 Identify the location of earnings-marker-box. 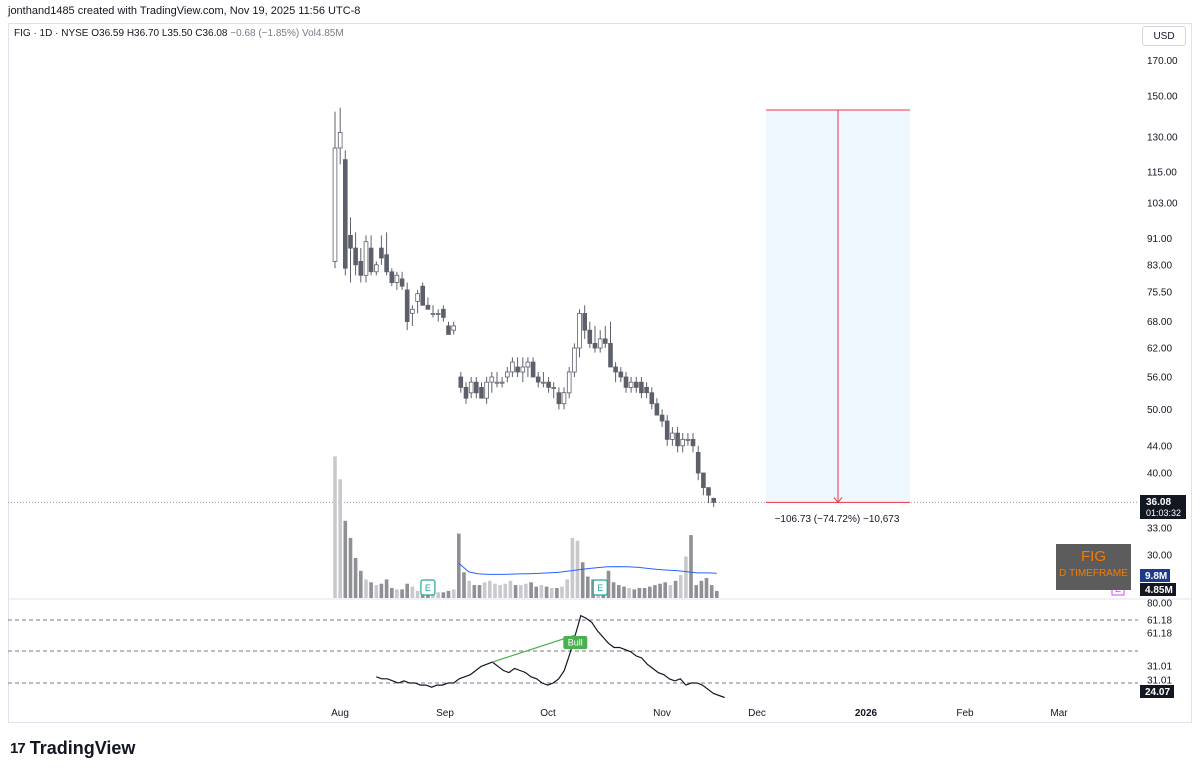
(600, 587).